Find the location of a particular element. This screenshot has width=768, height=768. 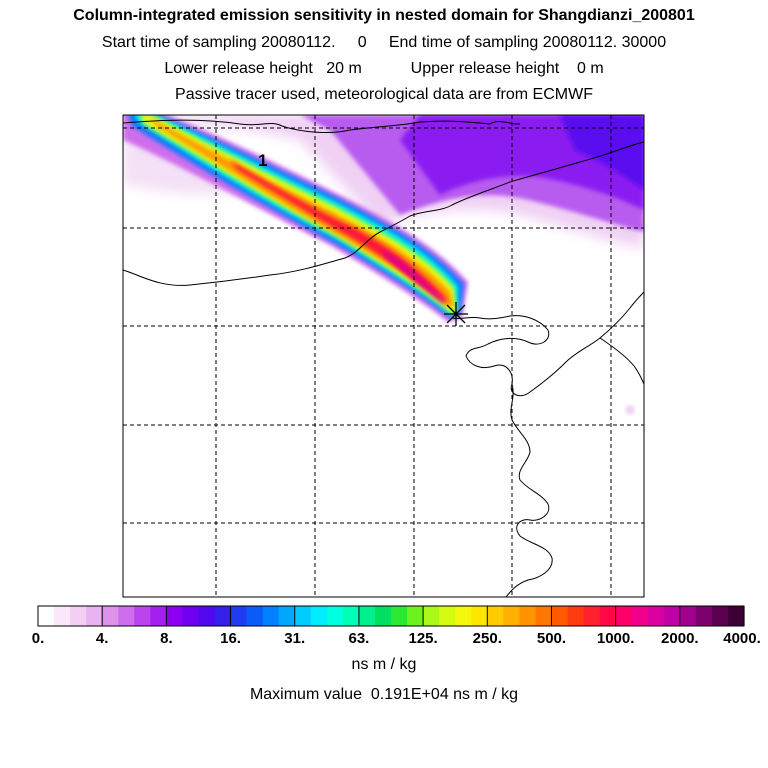

colorbar-frame is located at coordinates (391, 616).